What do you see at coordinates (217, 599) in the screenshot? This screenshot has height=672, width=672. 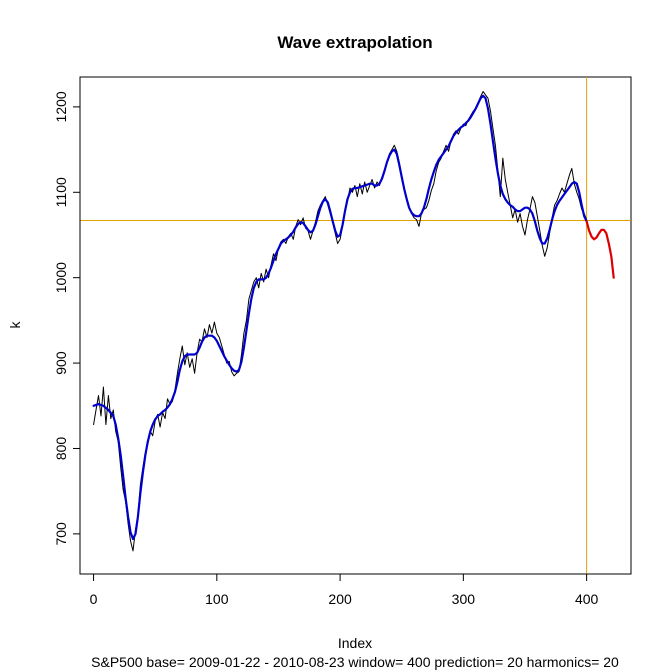 I see `x-tick-label: 100` at bounding box center [217, 599].